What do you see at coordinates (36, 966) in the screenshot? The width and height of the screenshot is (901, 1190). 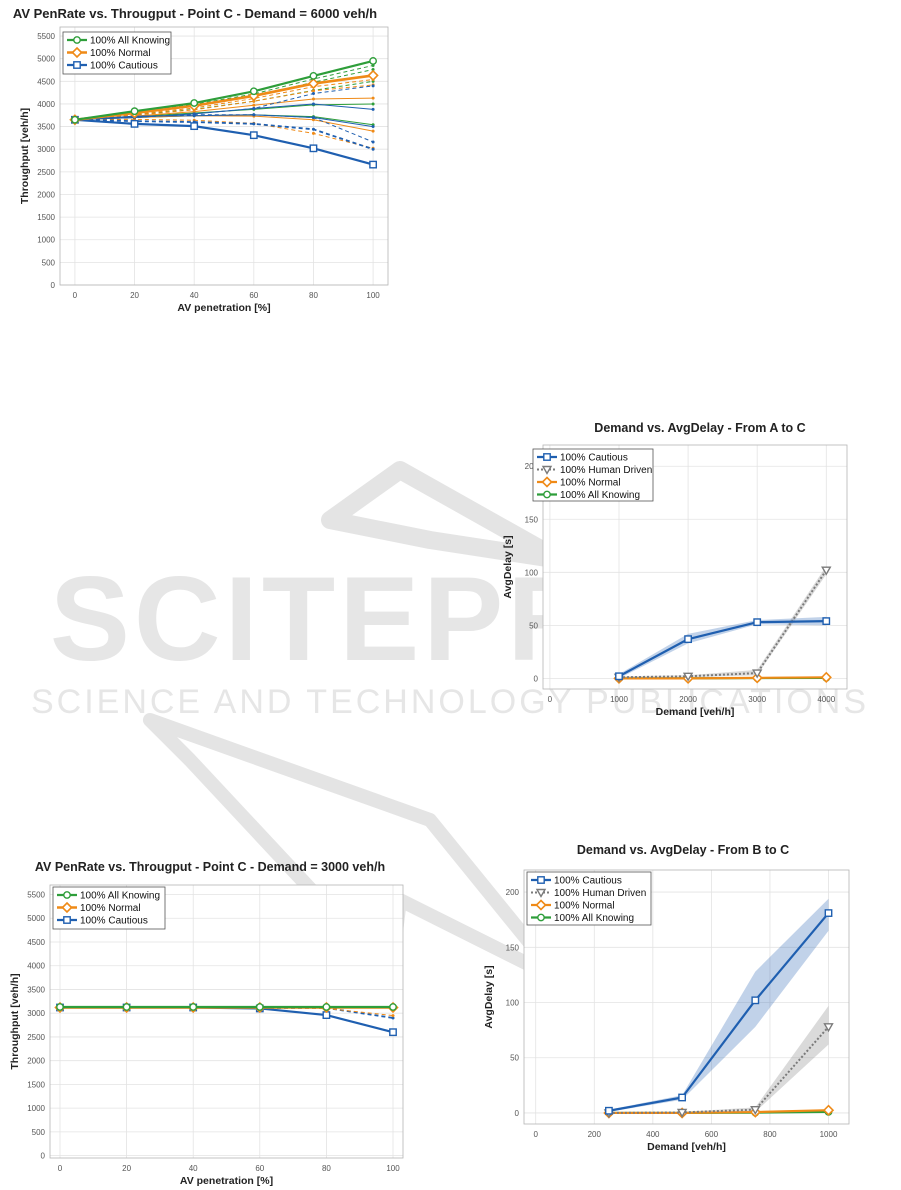 I see `y-tick-label: 4000` at bounding box center [36, 966].